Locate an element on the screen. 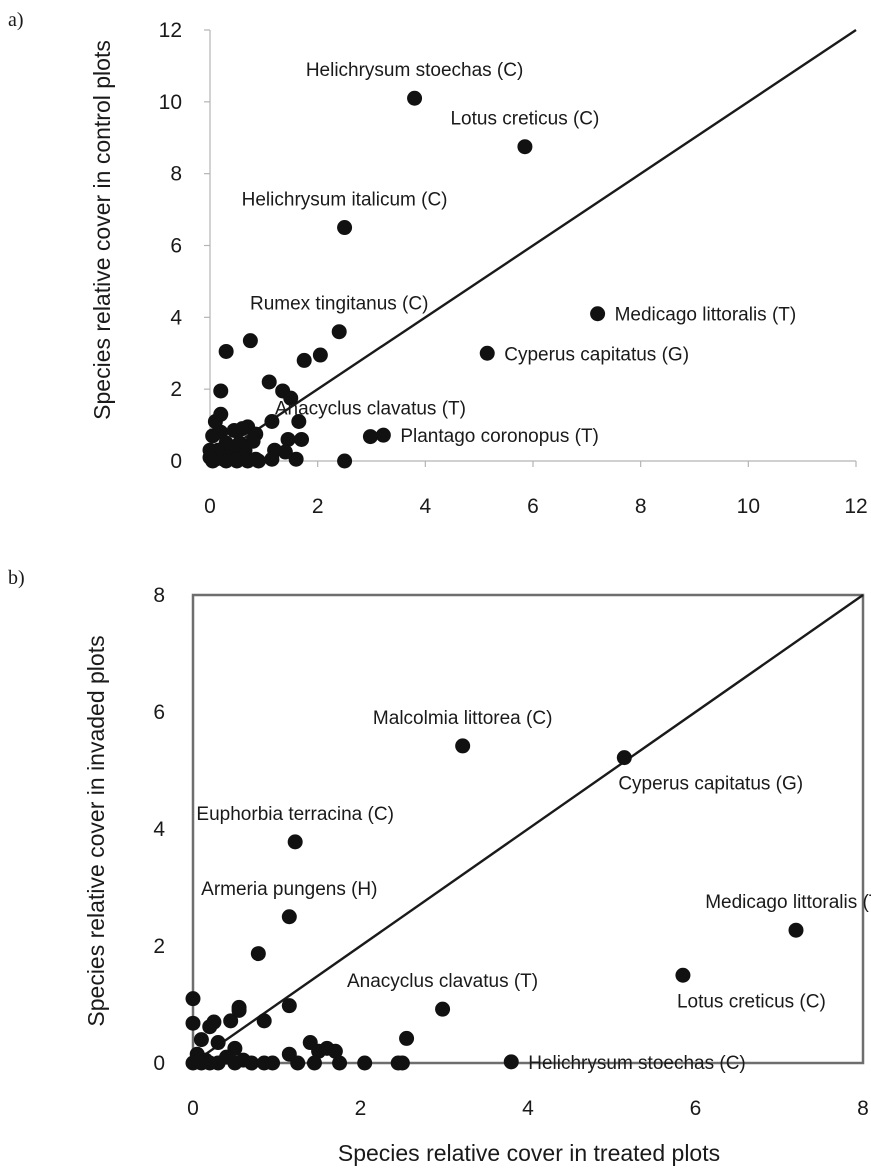 Image resolution: width=871 pixels, height=1169 pixels. panel-a-species-annotation: Cyperus capitatus (G) is located at coordinates (596, 354).